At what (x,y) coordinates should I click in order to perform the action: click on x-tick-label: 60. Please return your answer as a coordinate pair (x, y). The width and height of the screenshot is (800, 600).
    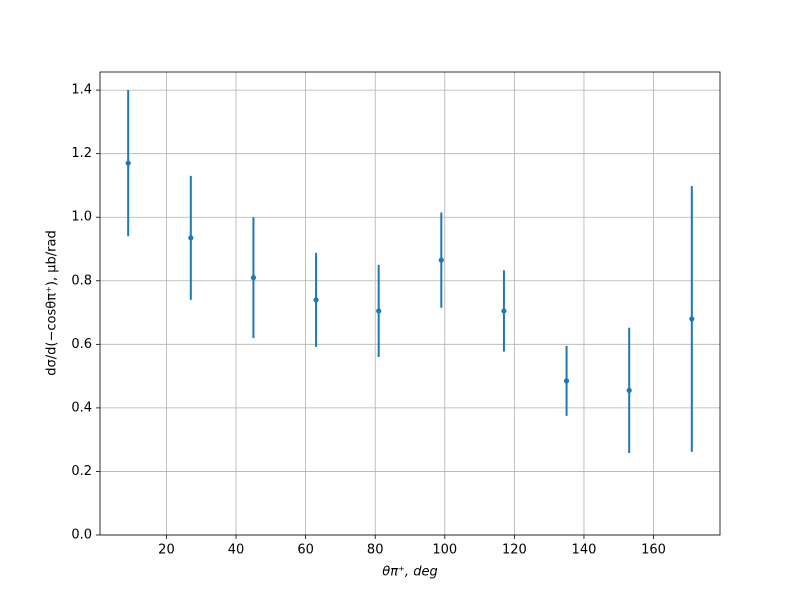
    Looking at the image, I should click on (305, 550).